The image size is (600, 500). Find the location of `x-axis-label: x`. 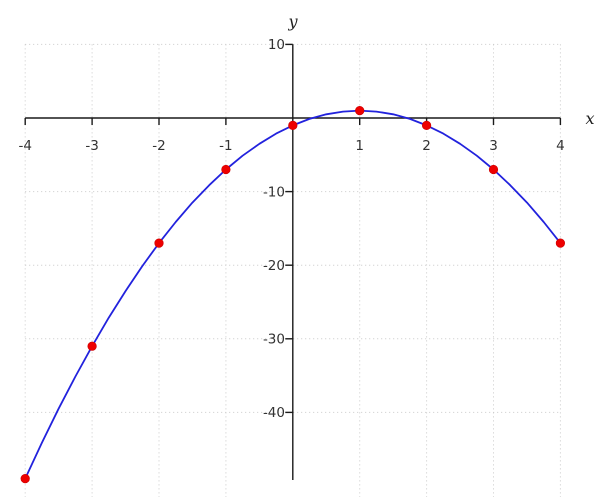

x-axis-label: x is located at coordinates (589, 118).